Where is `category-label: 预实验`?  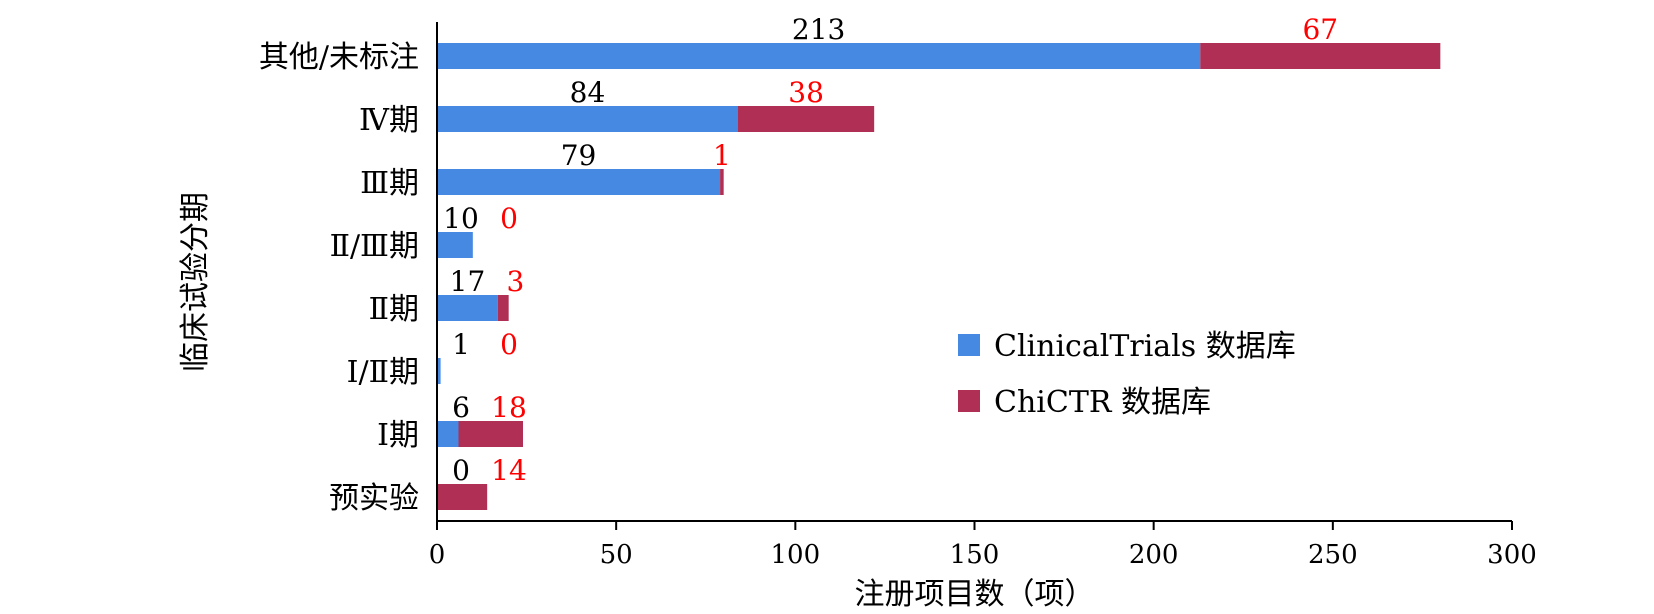
category-label: 预实验 is located at coordinates (374, 498).